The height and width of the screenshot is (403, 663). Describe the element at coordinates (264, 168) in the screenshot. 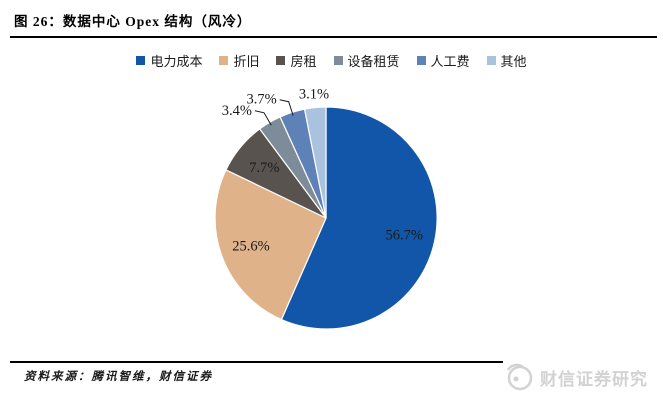

I see `pie-label-2: 7.7%` at that location.